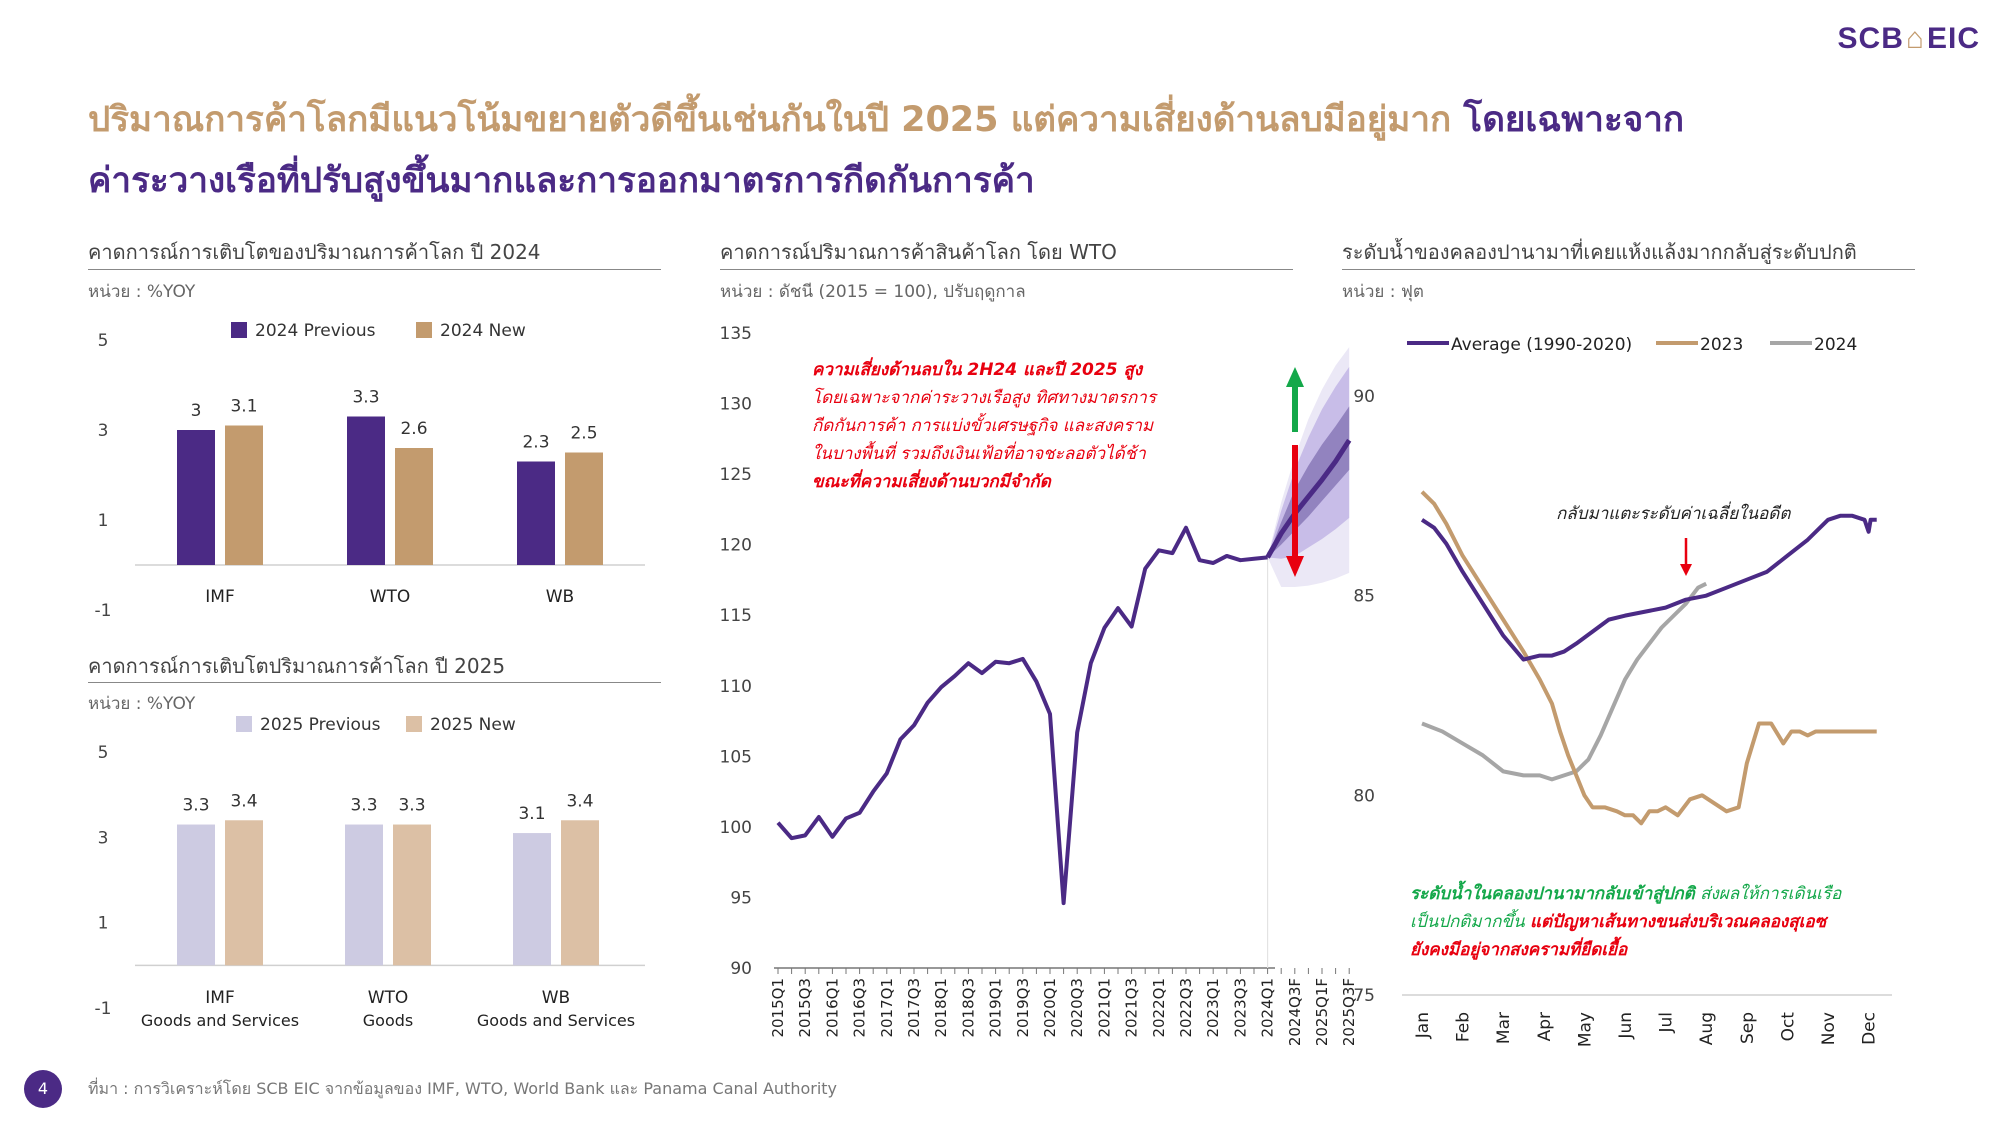  I want to click on wto-x-label: 2020Q3, so click(1077, 1008).